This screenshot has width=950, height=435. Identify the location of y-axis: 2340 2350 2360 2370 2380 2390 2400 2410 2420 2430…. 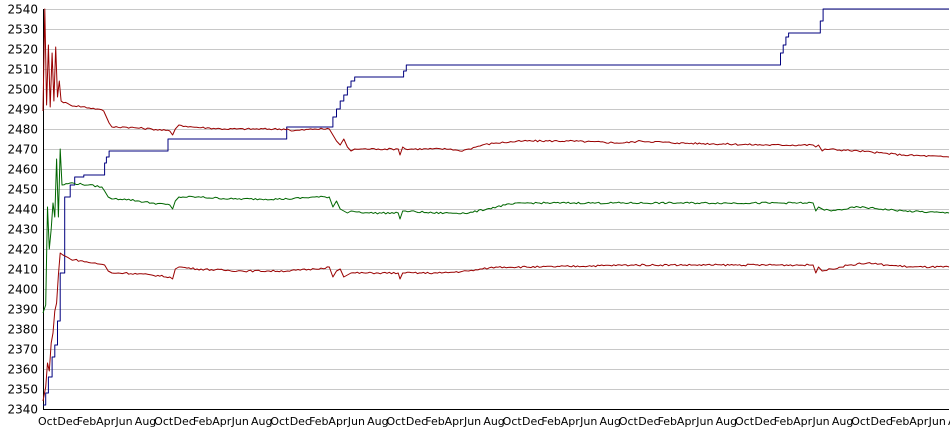
(25, 210).